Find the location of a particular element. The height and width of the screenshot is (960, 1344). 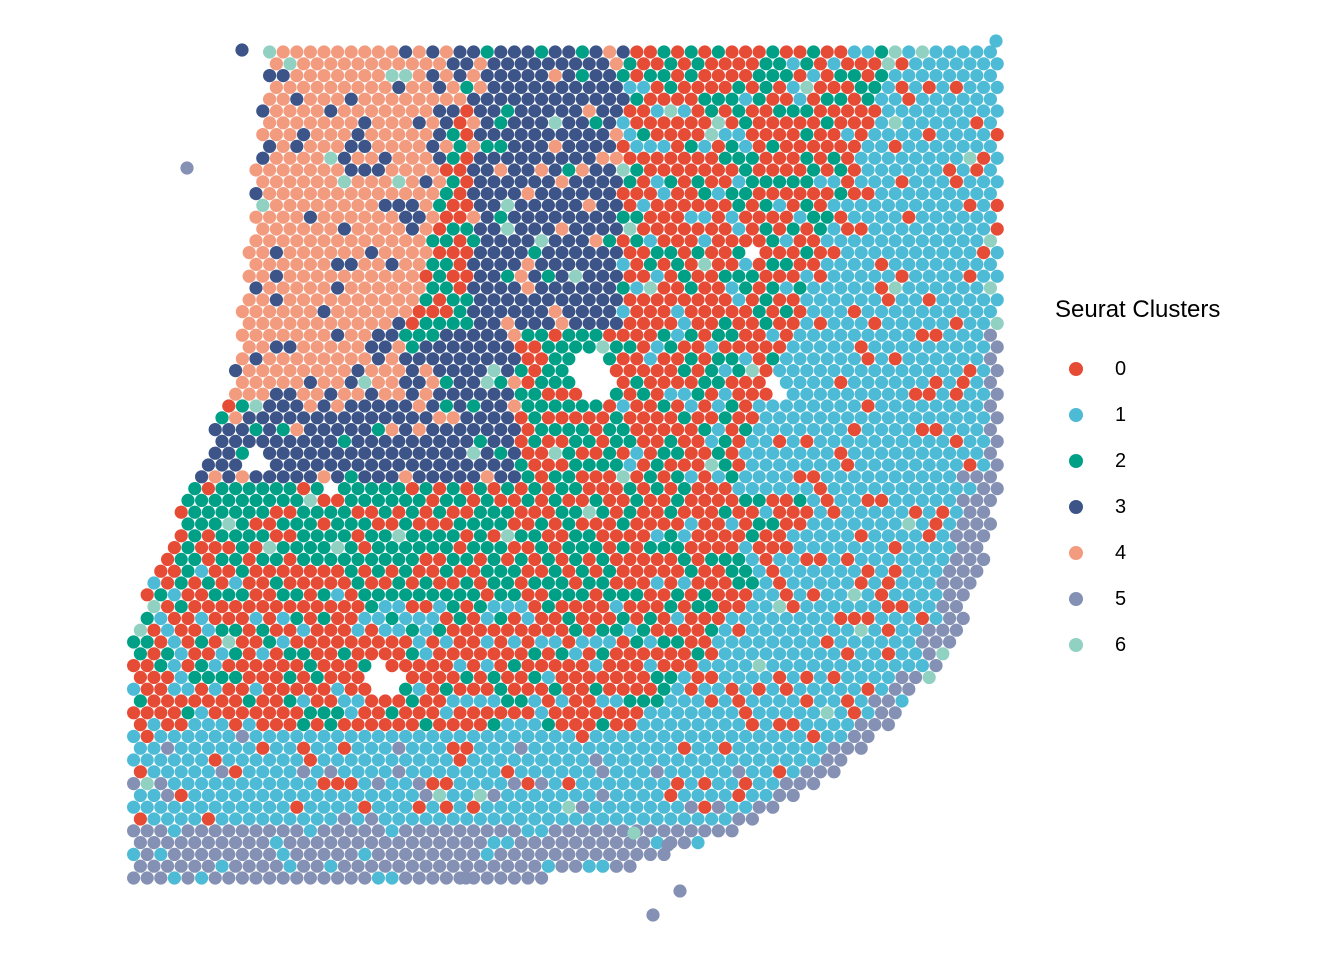

legend-key is located at coordinates (1072, 645).